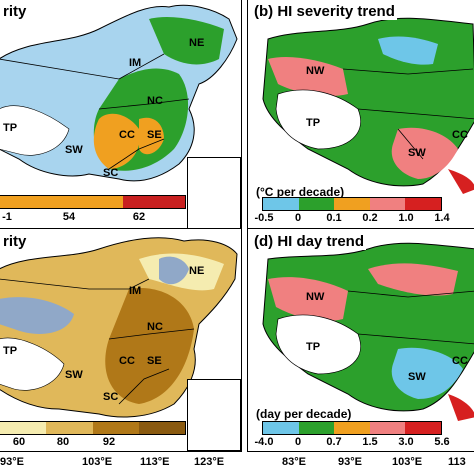  What do you see at coordinates (264, 218) in the screenshot?
I see `tick-label: -0.5` at bounding box center [264, 218].